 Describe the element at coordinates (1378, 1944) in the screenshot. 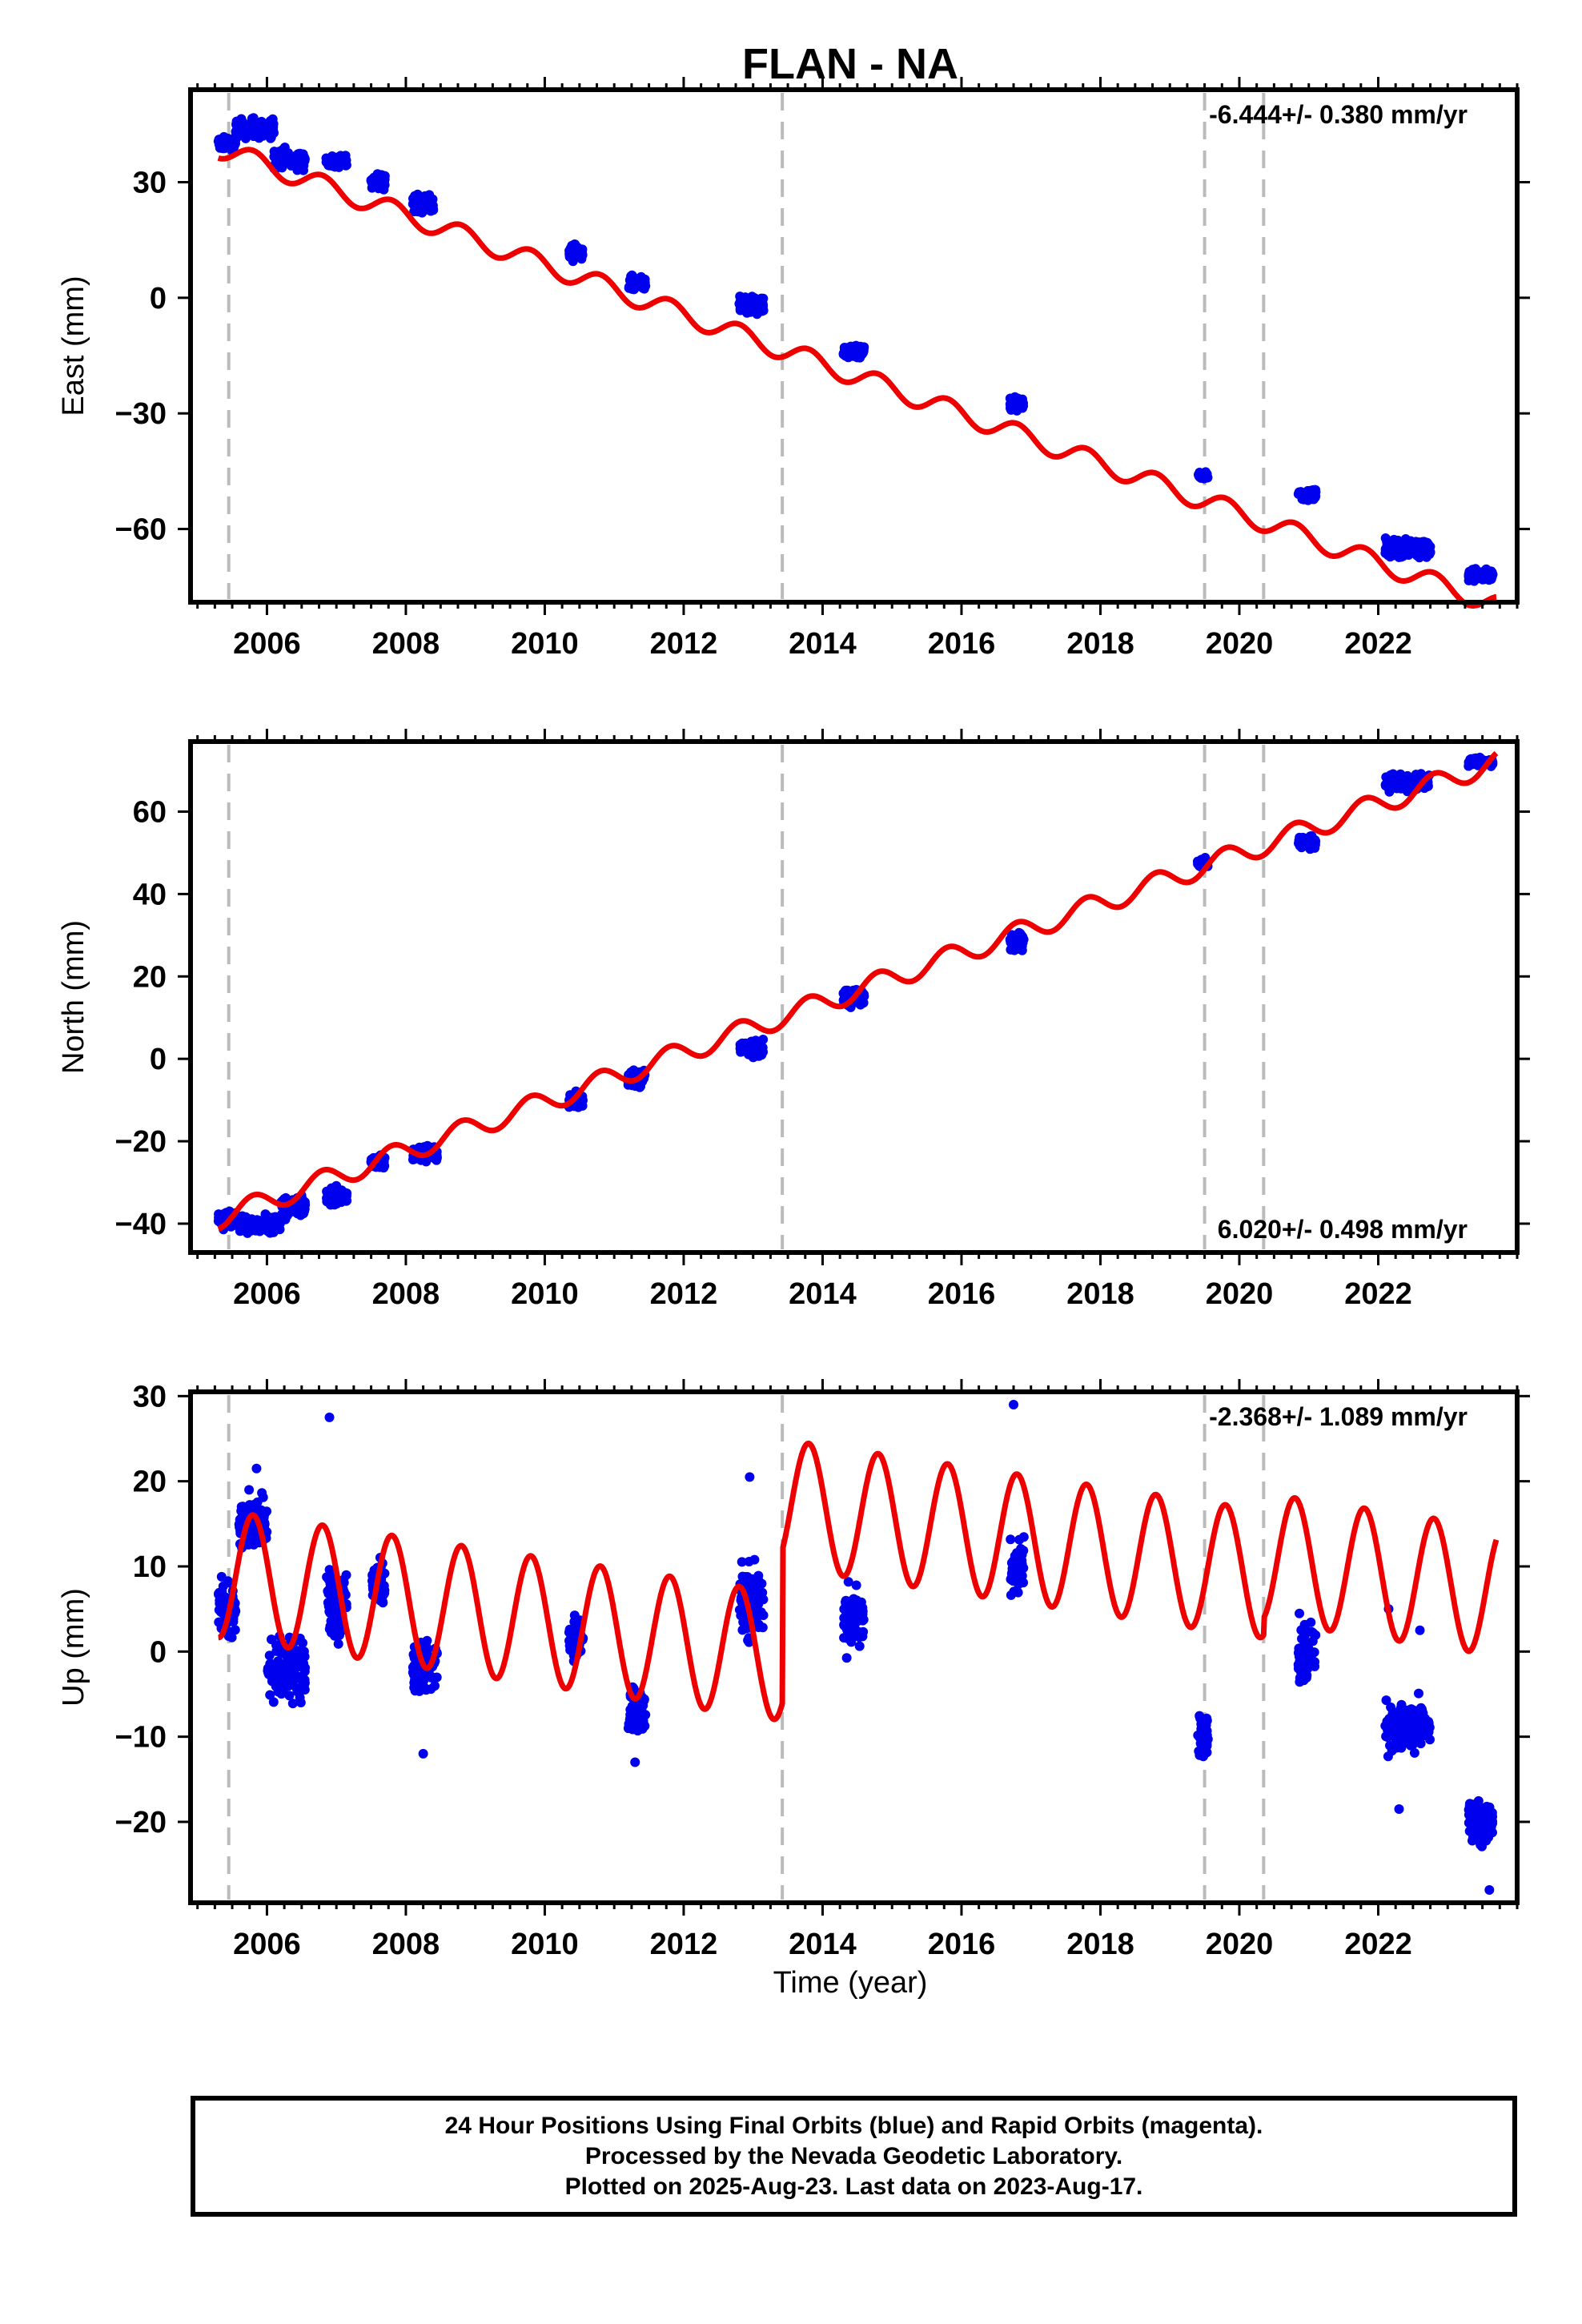

I see `up-x-tick-label: 2022` at that location.